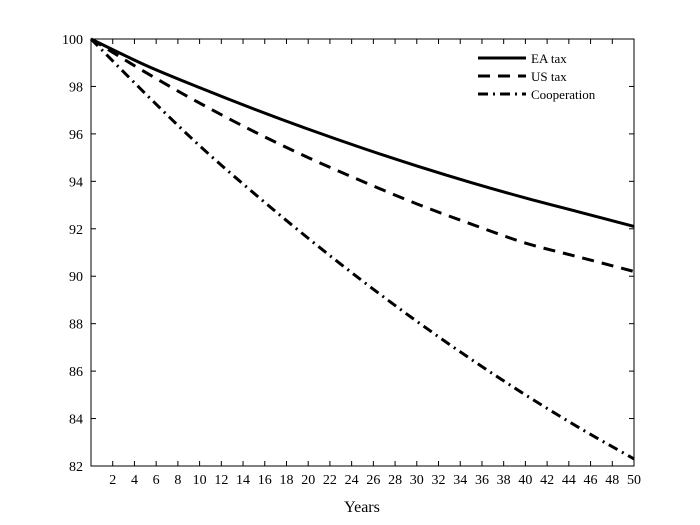  I want to click on x-tick-label: 20, so click(308, 480).